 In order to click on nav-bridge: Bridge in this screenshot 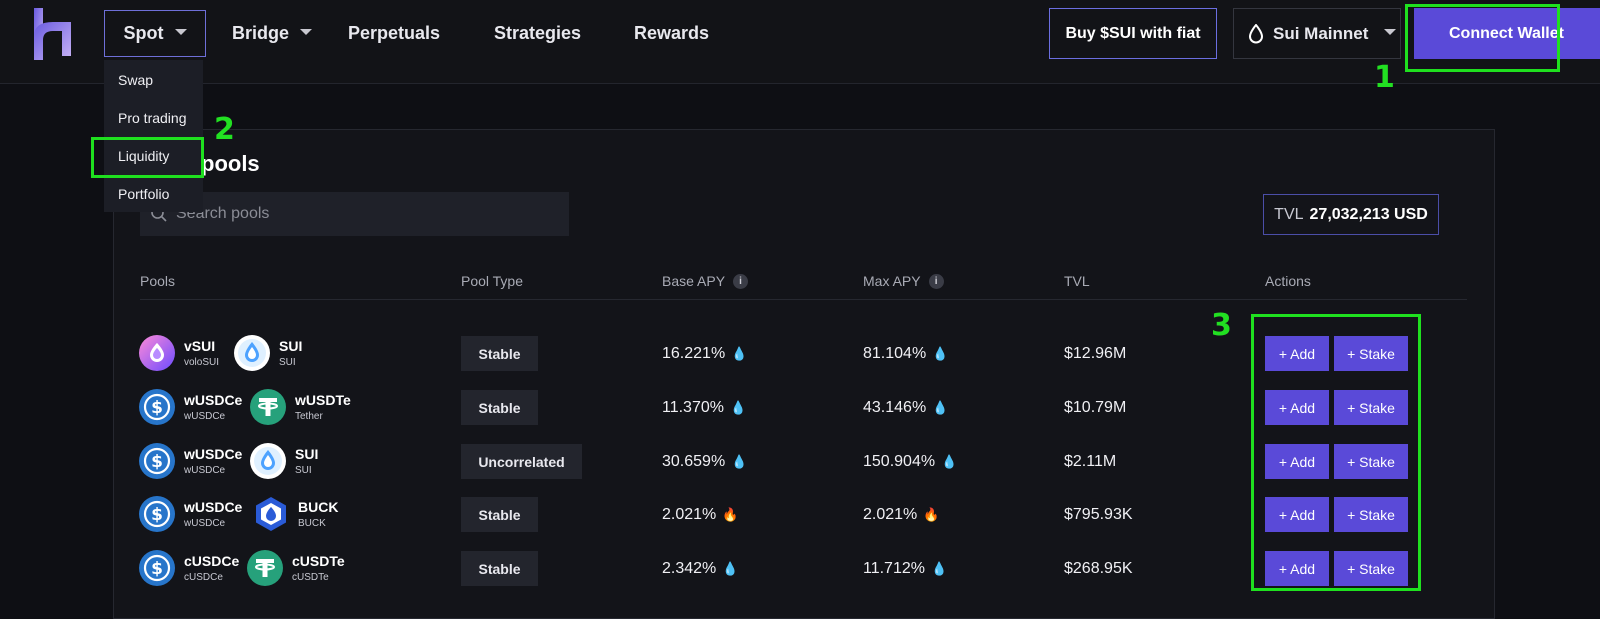, I will do `click(272, 33)`.